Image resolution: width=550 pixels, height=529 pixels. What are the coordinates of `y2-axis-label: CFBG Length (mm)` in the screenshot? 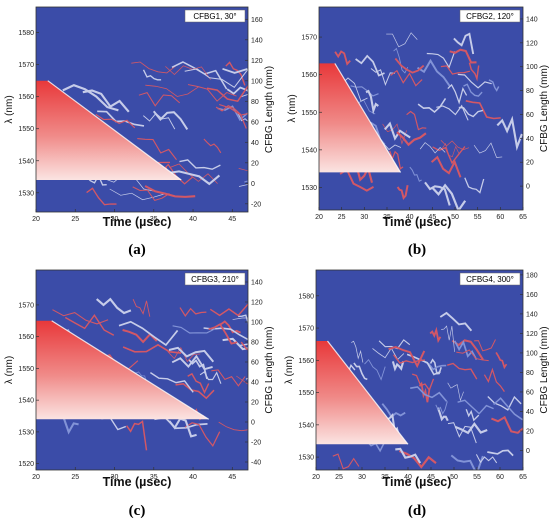 It's located at (269, 109).